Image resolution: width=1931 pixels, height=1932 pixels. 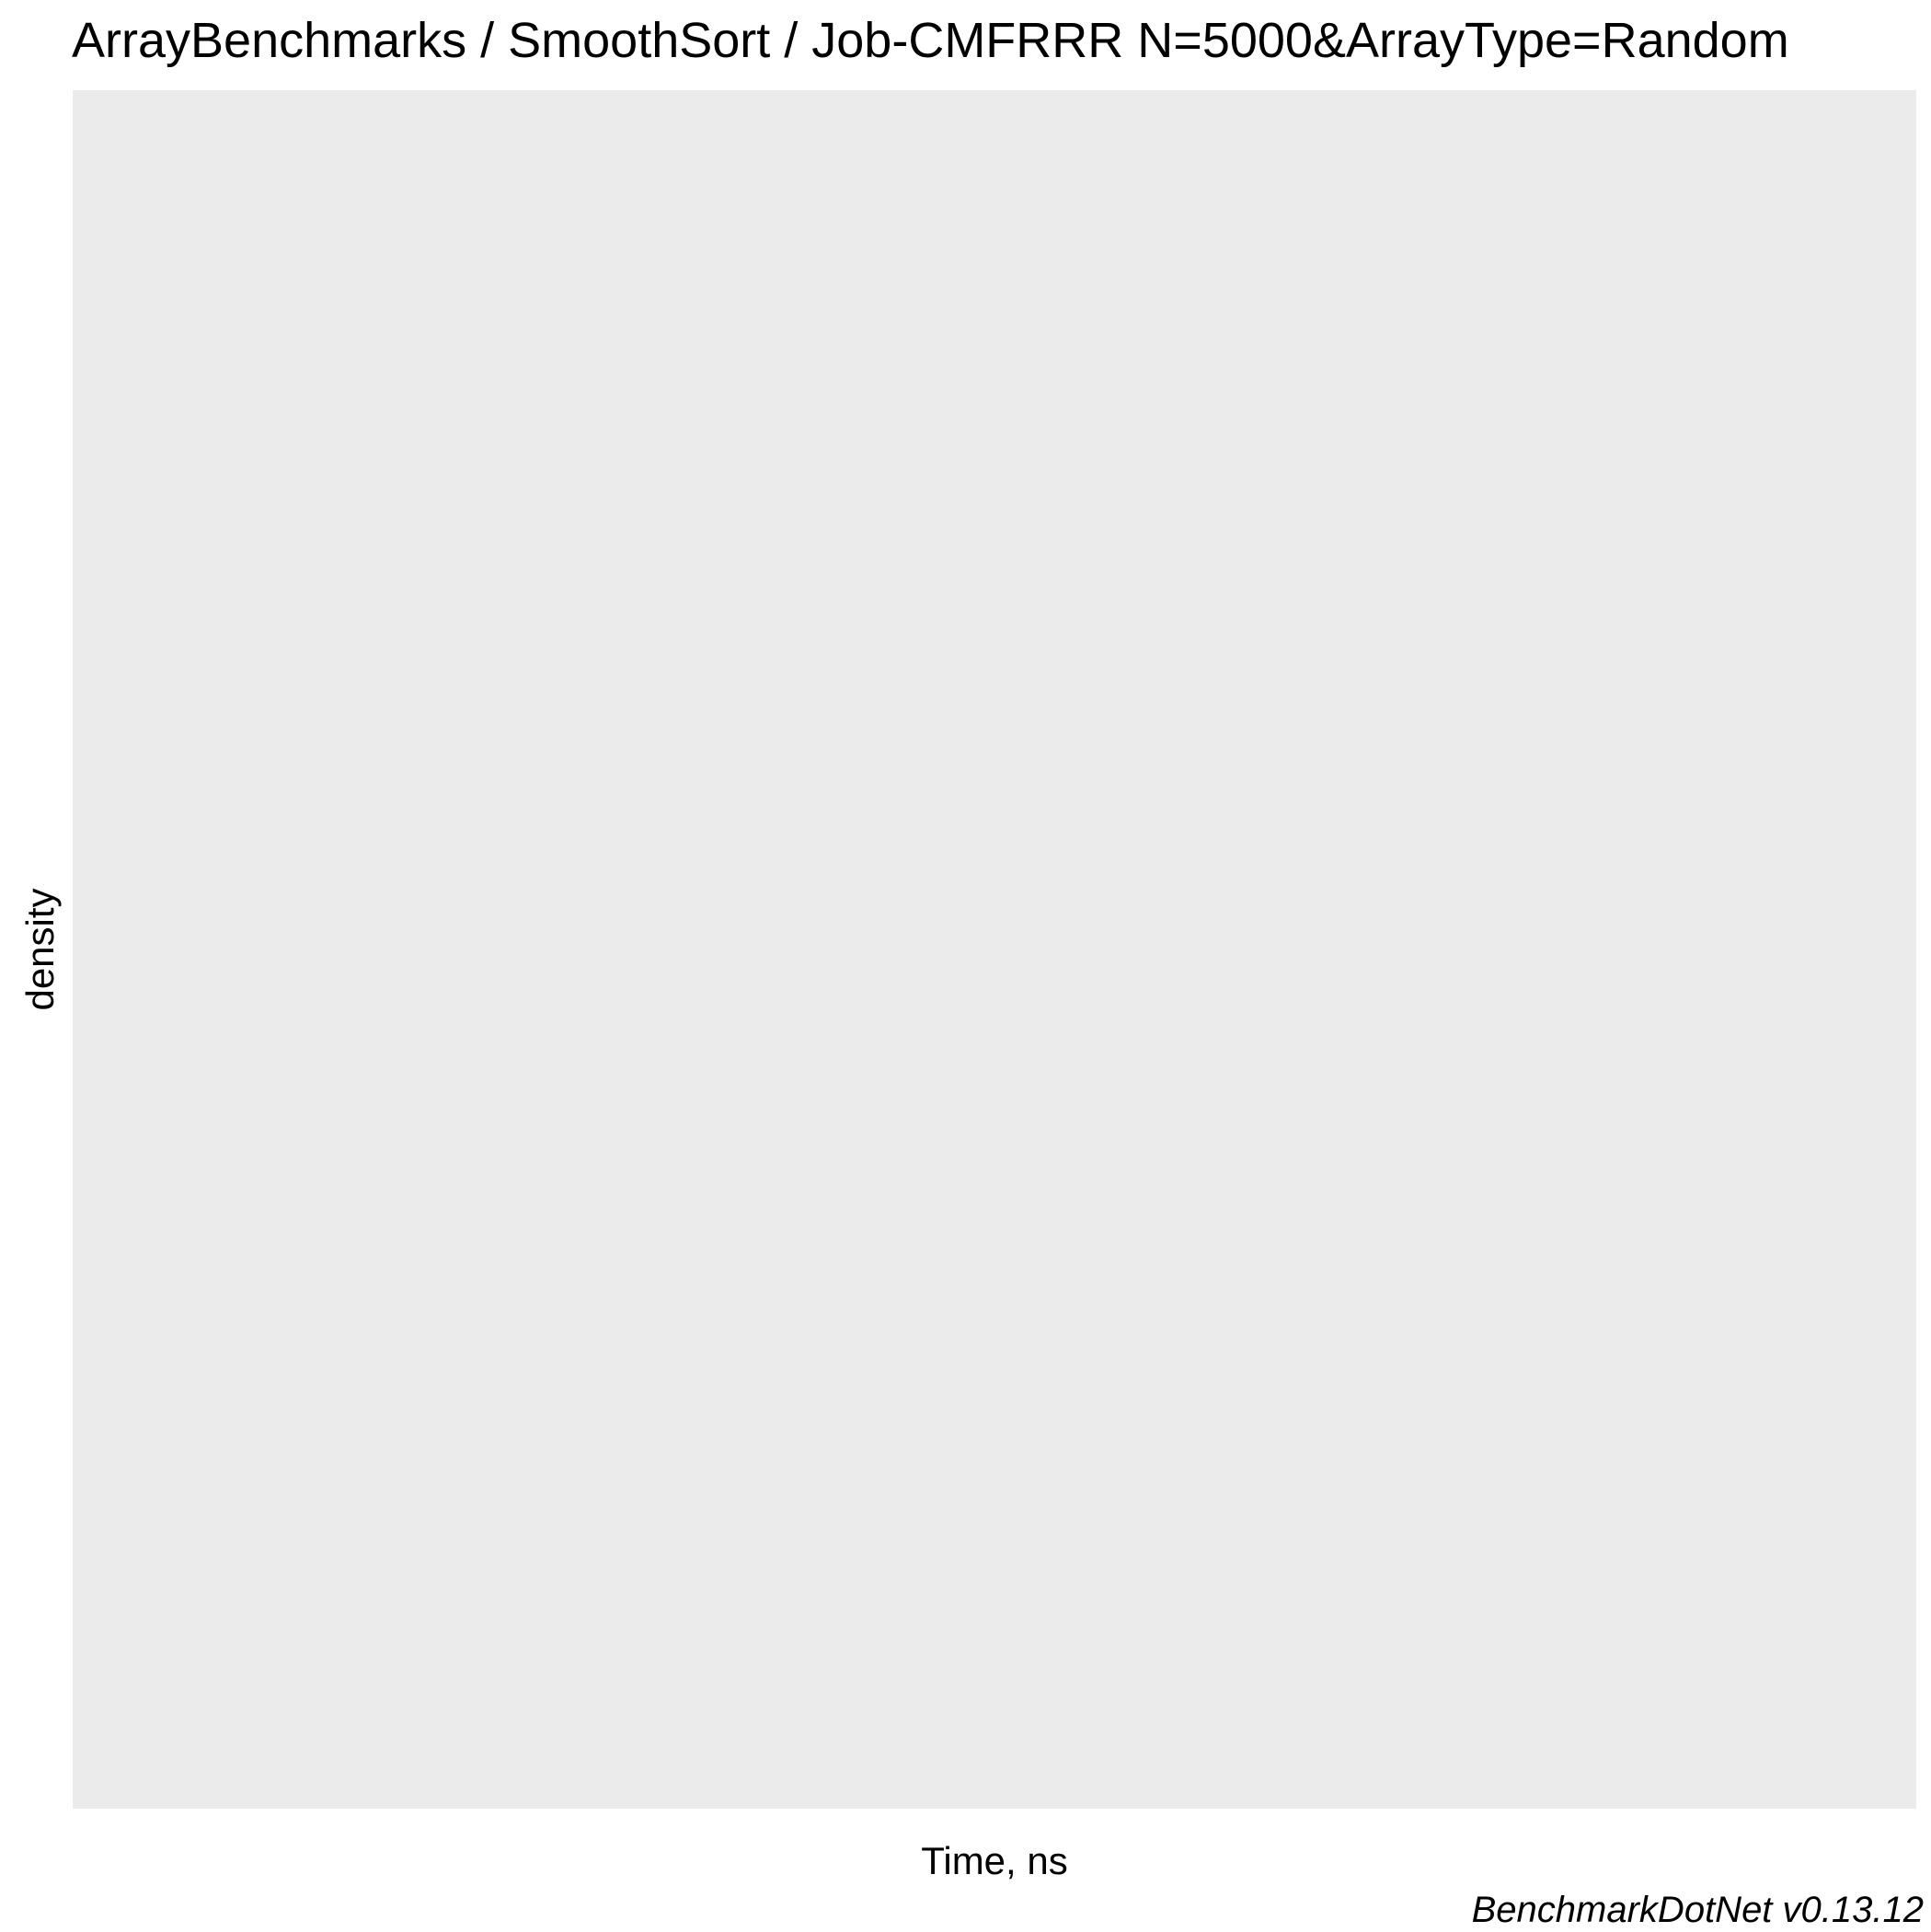 I want to click on y-axis-label: density, so click(x=40, y=949).